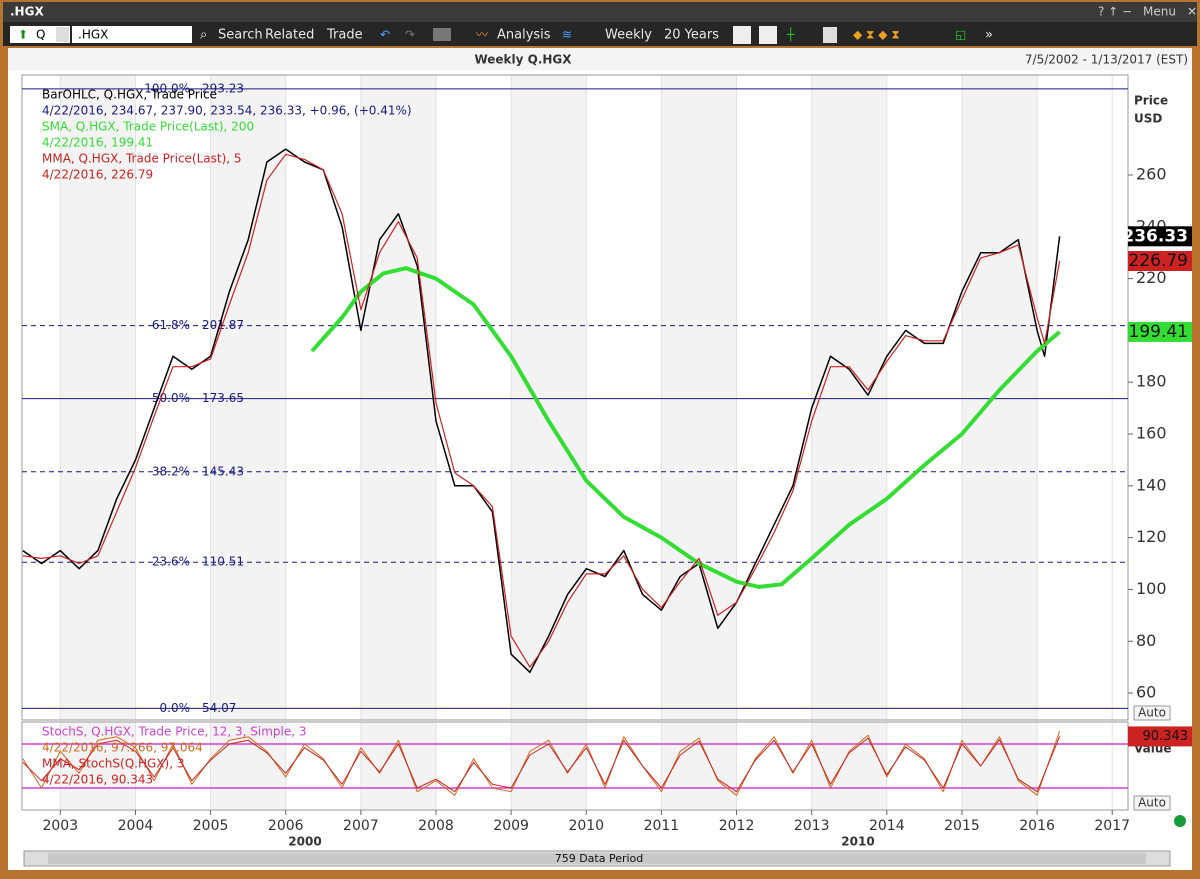 Image resolution: width=1200 pixels, height=879 pixels. Describe the element at coordinates (1151, 173) in the screenshot. I see `y-tick-label: 260` at that location.